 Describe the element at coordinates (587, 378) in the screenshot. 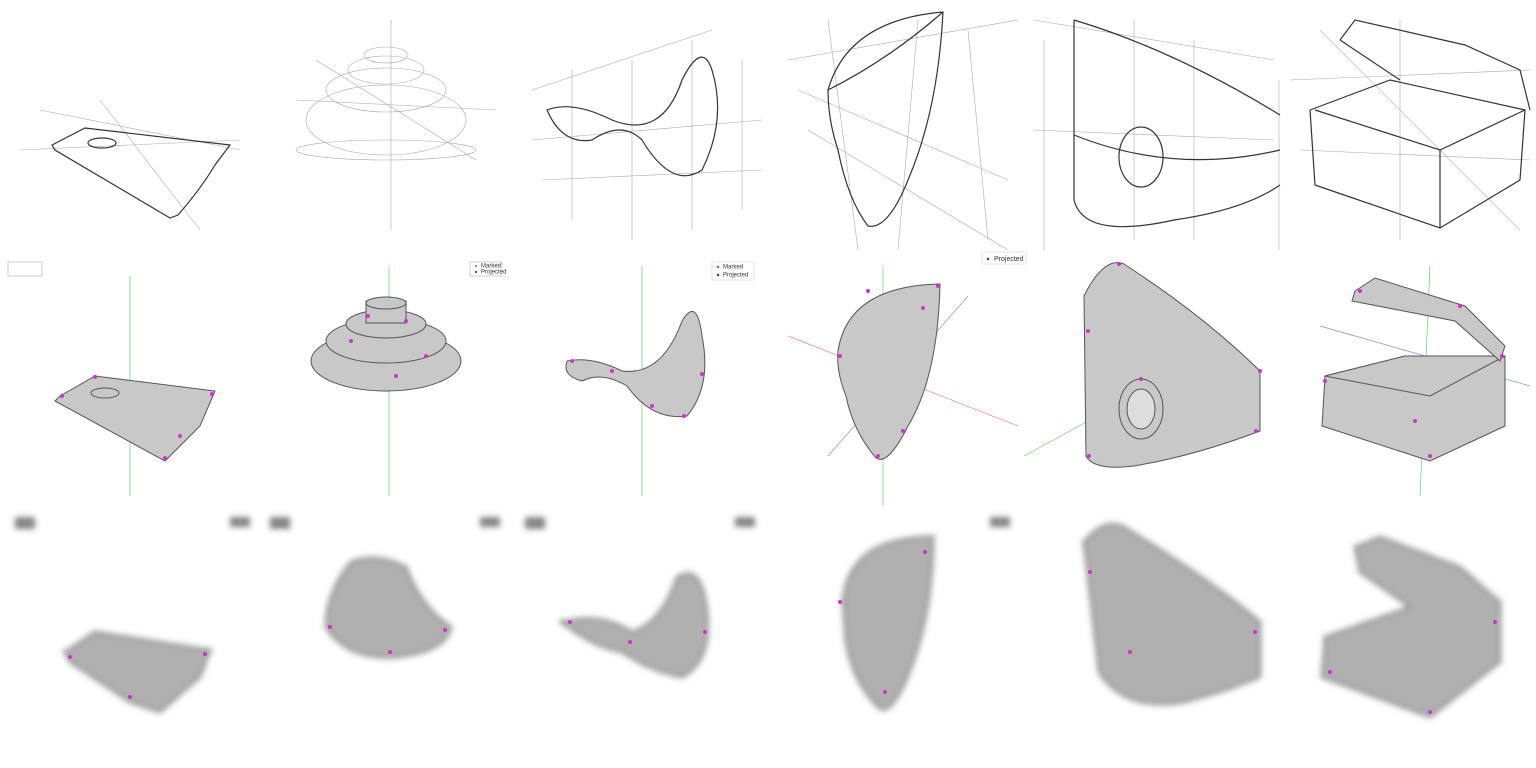

I see `render-3: Marked Projected` at that location.